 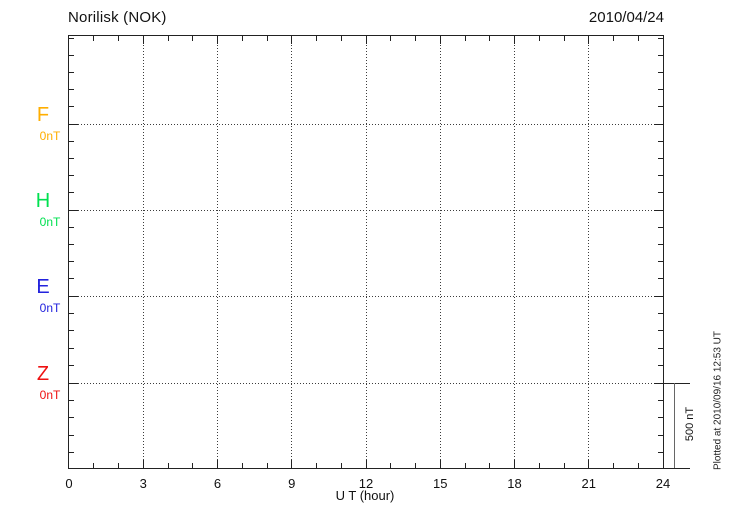 What do you see at coordinates (440, 483) in the screenshot?
I see `x-tick-label: 15` at bounding box center [440, 483].